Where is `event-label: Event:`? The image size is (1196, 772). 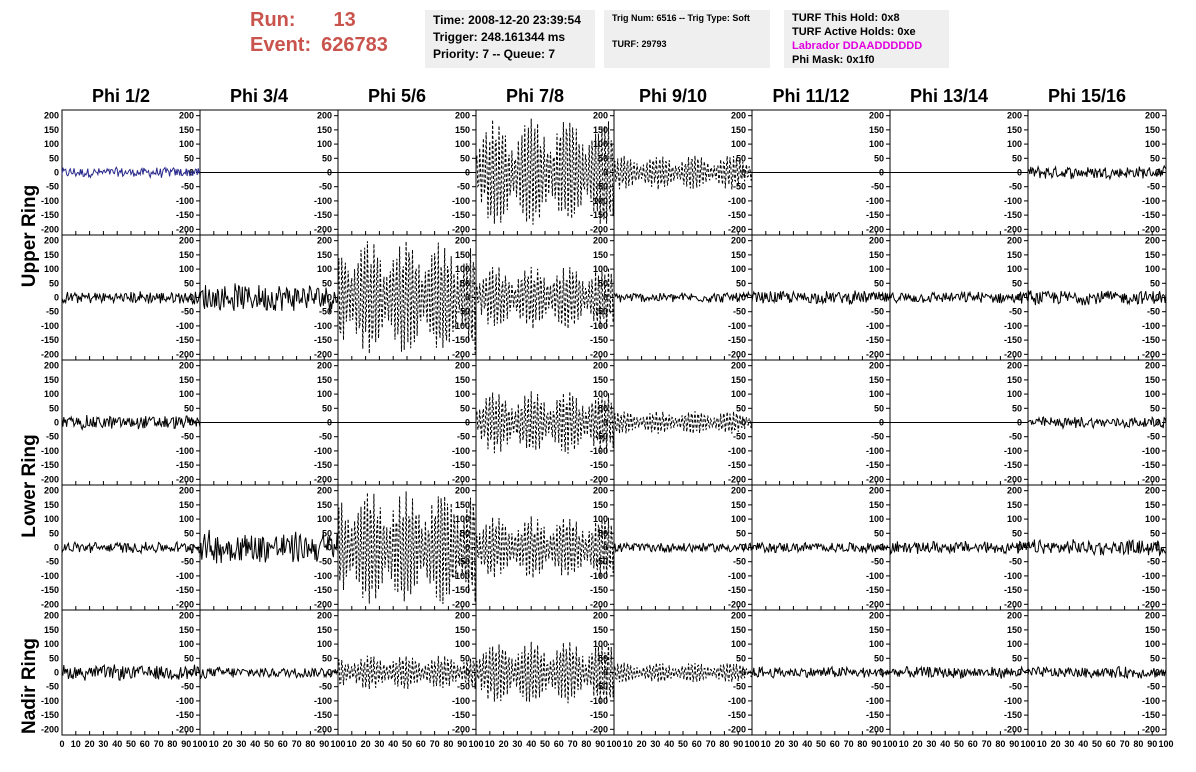
event-label: Event: is located at coordinates (281, 45).